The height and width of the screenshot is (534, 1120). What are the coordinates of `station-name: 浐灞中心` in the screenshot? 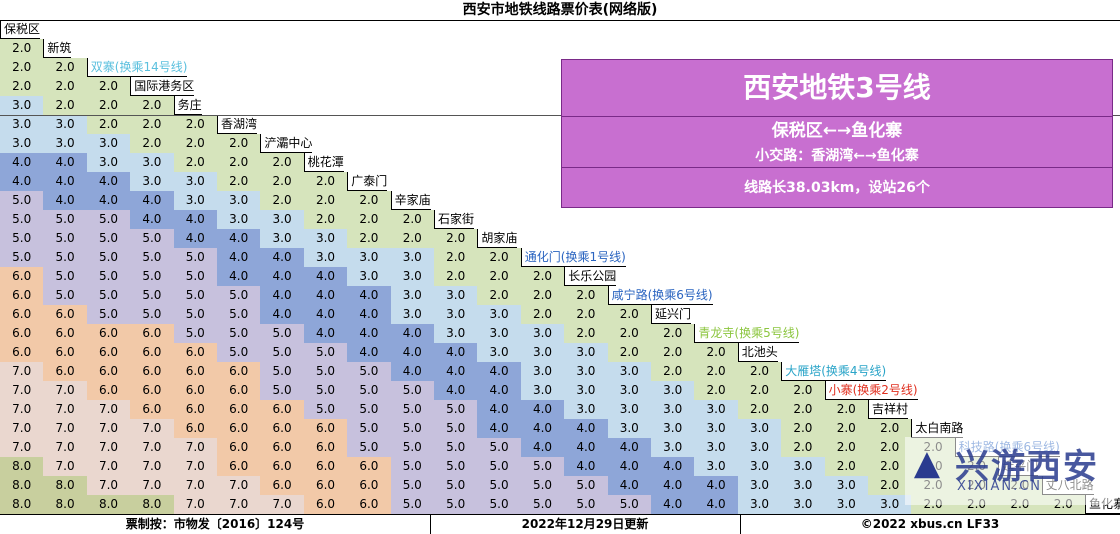 It's located at (286, 143).